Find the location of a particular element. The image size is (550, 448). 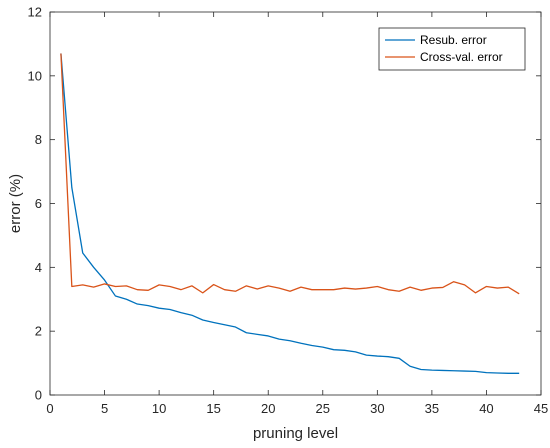

y-tick-label: 2 is located at coordinates (38, 331).